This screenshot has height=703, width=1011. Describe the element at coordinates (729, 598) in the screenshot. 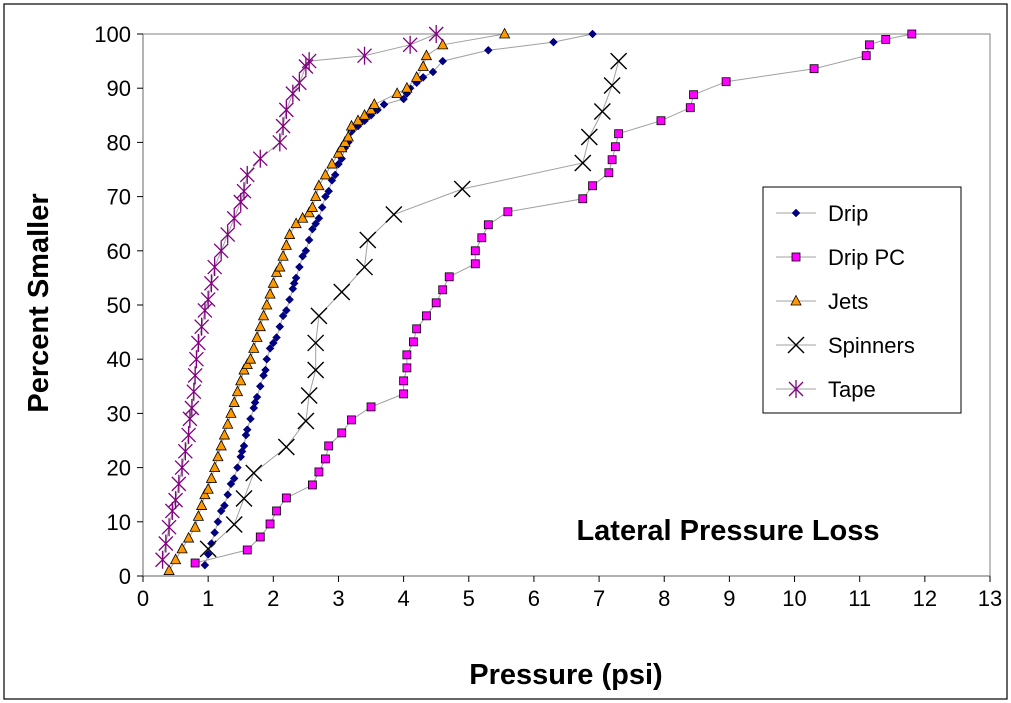

I see `x-tick-label: 9` at that location.